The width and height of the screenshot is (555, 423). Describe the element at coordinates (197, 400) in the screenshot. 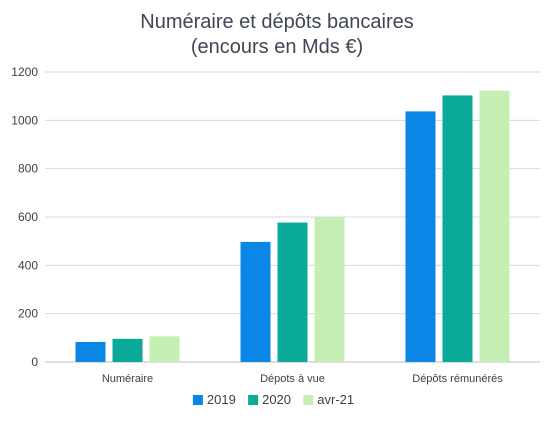

I see `legend-swatch-2019` at that location.